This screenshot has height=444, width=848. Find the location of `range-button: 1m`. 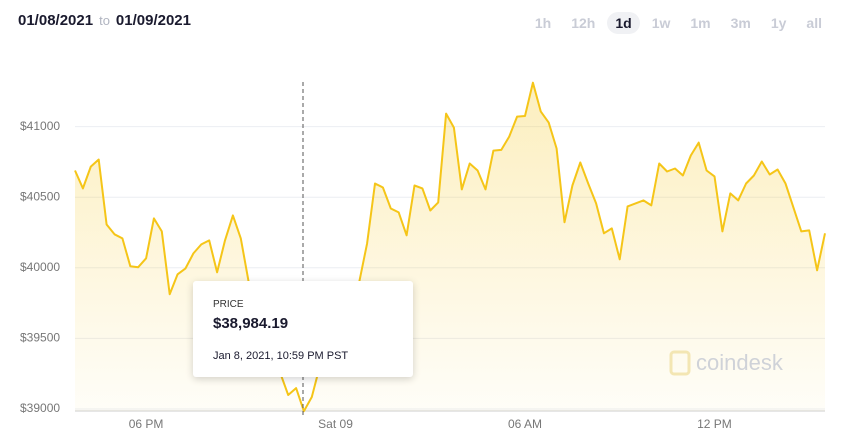

range-button: 1m is located at coordinates (700, 23).